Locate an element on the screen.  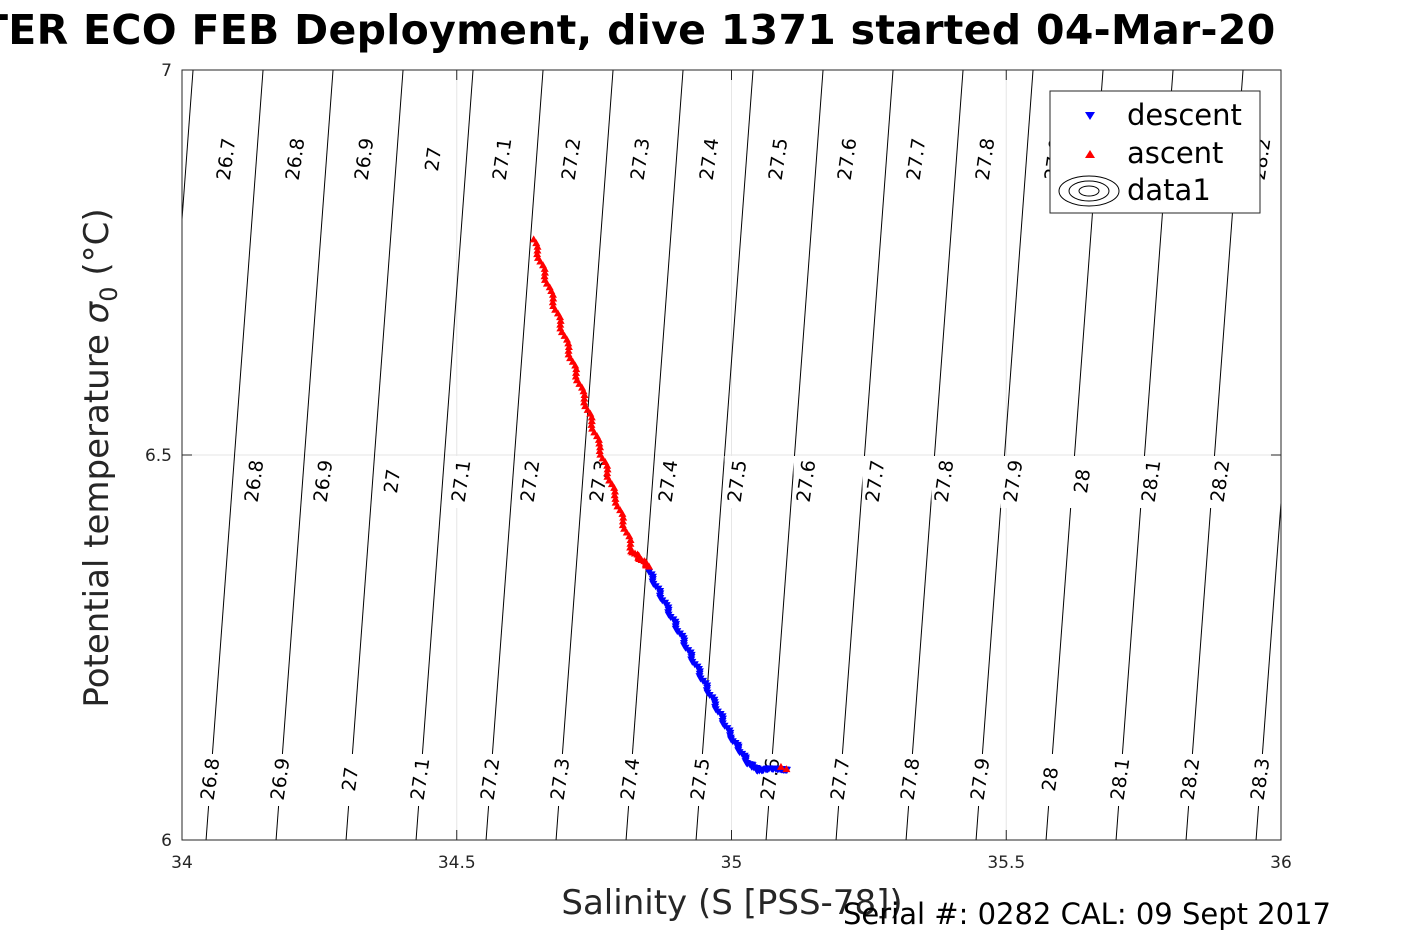
legend: descent ascent data1 is located at coordinates (1155, 152).